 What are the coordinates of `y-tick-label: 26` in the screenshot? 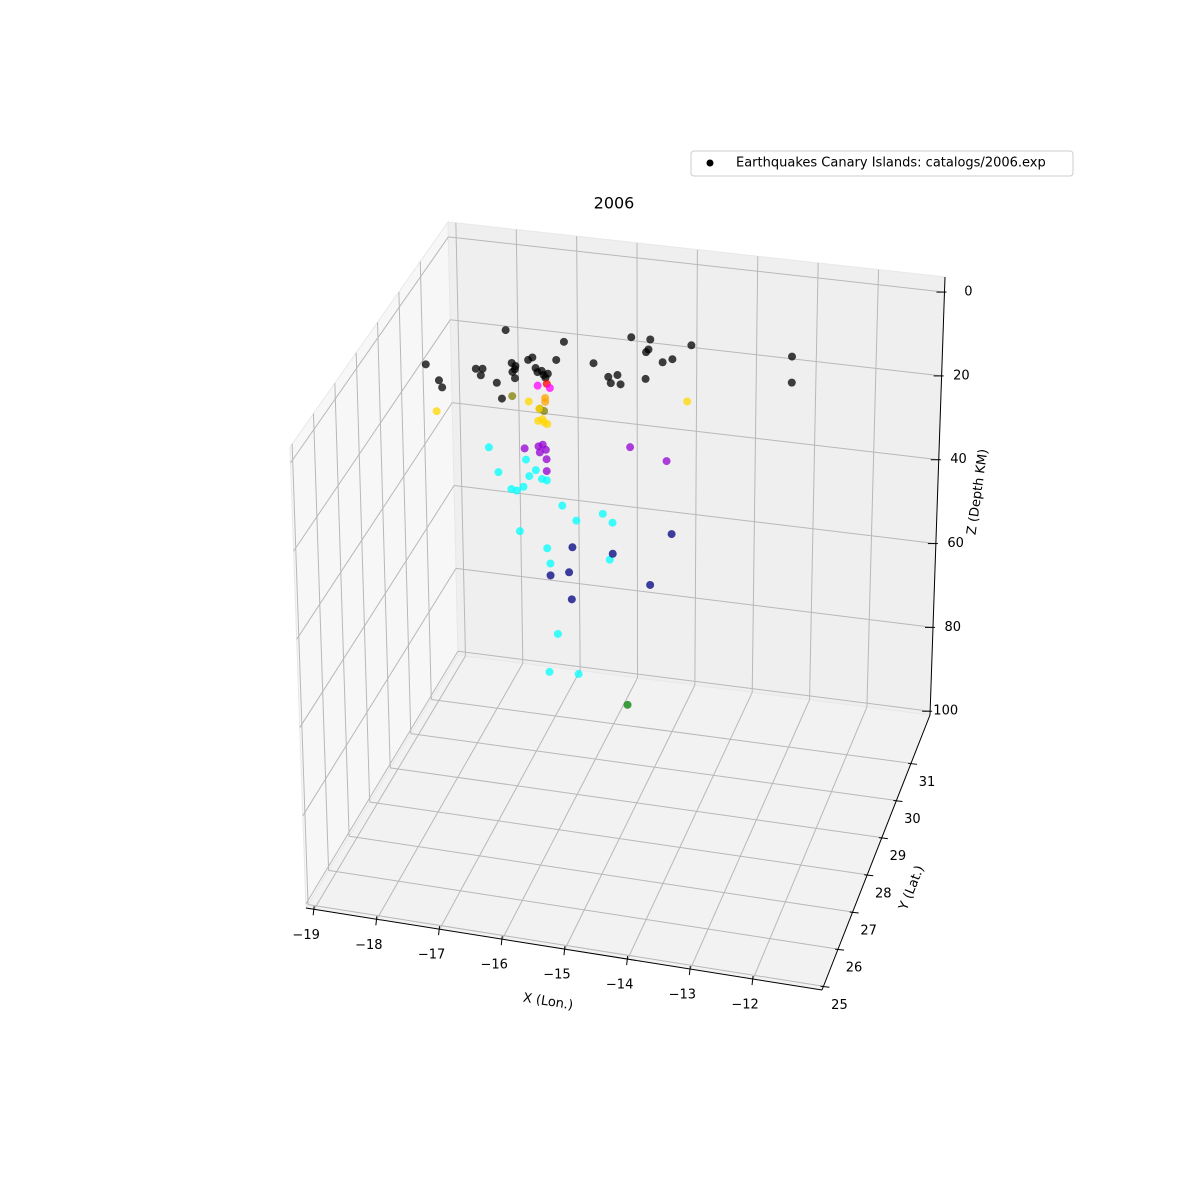 It's located at (854, 968).